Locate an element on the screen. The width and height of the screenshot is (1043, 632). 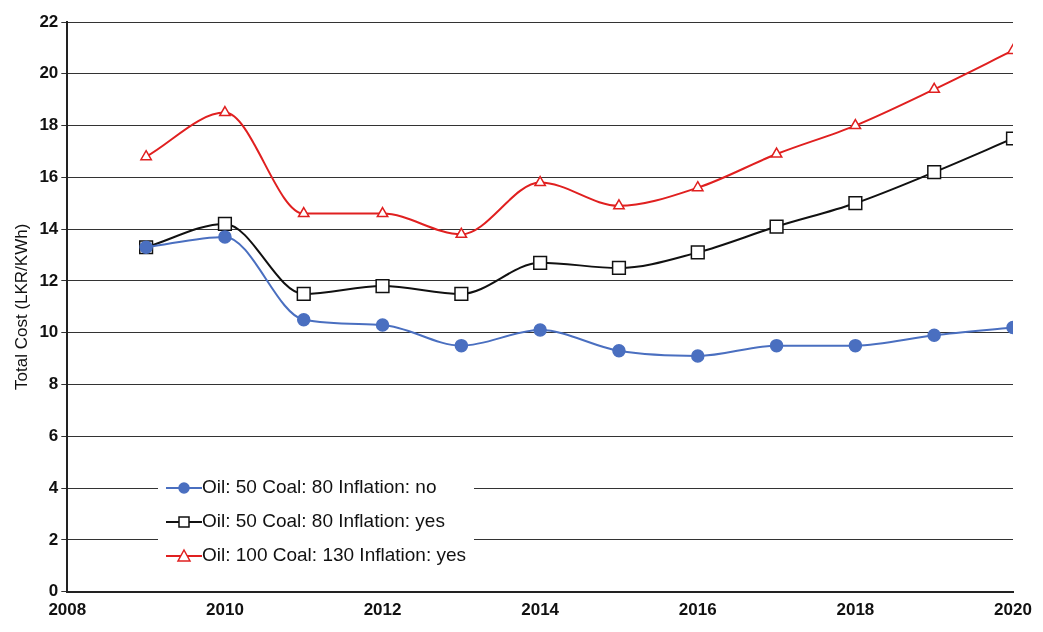
y-tick-label: 4 is located at coordinates (53, 487).